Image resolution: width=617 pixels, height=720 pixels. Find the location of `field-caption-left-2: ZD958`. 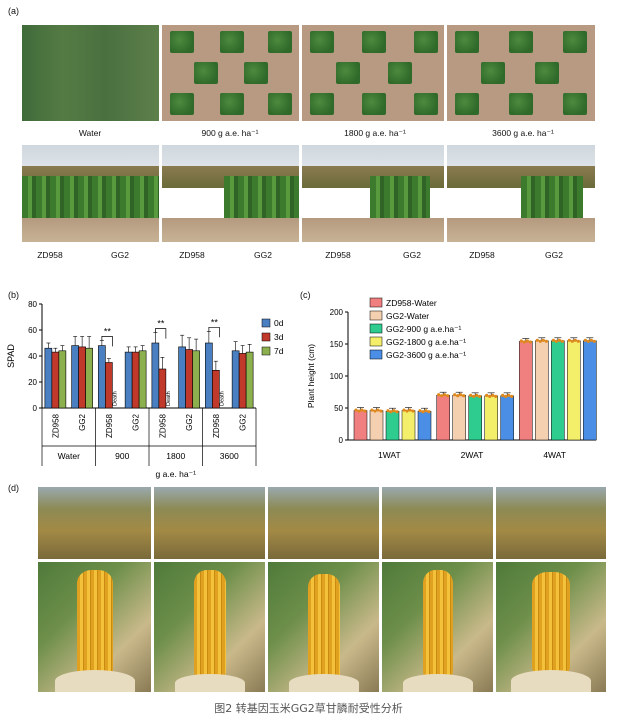

field-caption-left-2: ZD958 is located at coordinates (192, 255).